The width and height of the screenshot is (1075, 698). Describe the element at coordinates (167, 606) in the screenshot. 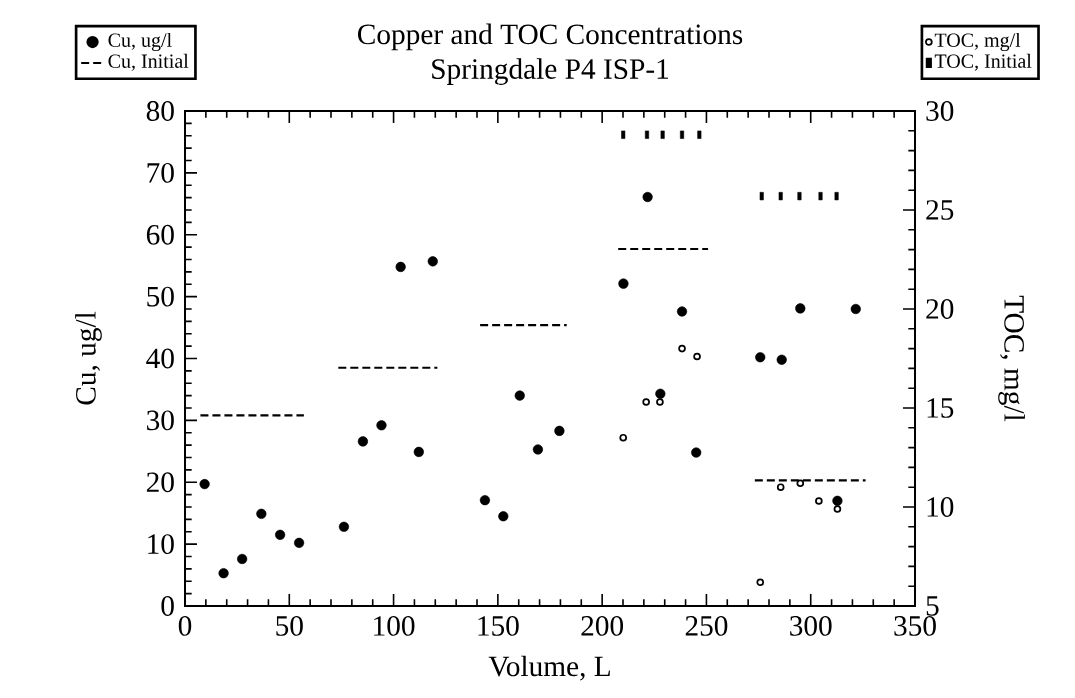

I see `y-tick-label: 0` at that location.